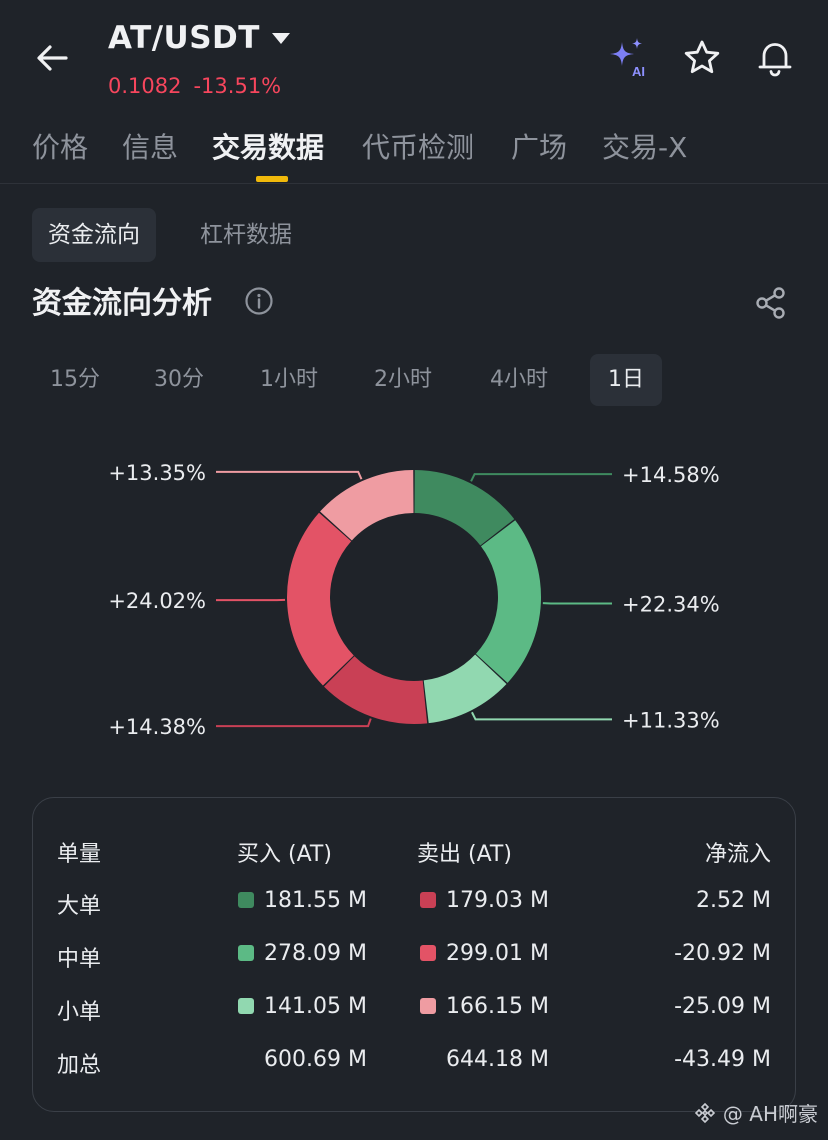  What do you see at coordinates (722, 1059) in the screenshot?
I see `row-net-total: -43.49 M` at bounding box center [722, 1059].